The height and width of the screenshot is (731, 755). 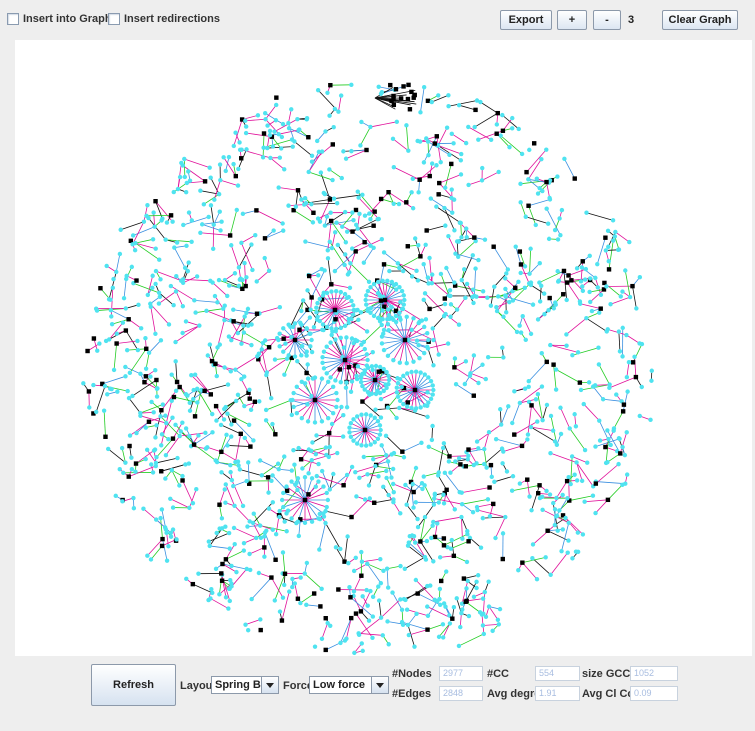 I want to click on layout-select: Spring Box, so click(x=245, y=685).